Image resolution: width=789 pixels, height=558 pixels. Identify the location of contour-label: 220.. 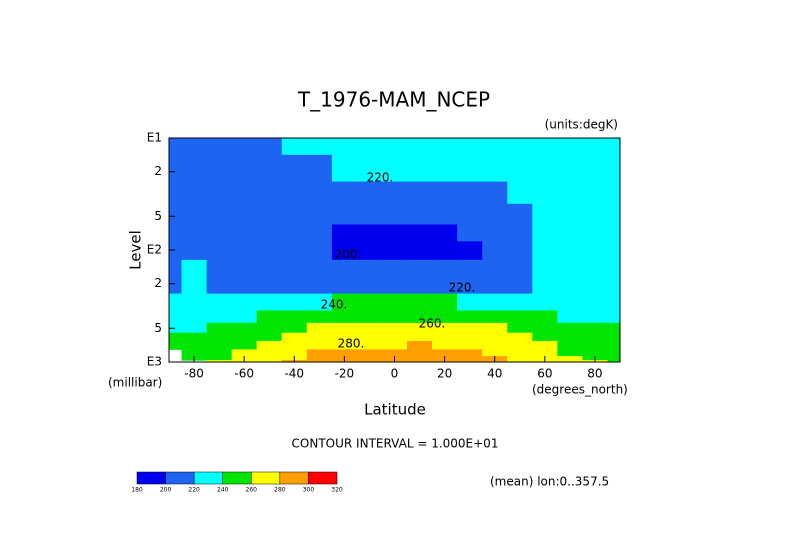
(462, 288).